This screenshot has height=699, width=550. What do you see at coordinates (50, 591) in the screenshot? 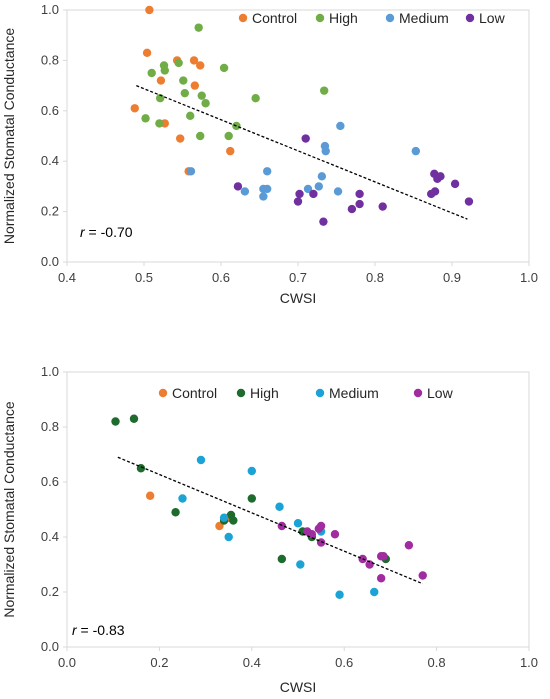
I see `y-tick-label: 0.2` at bounding box center [50, 591].